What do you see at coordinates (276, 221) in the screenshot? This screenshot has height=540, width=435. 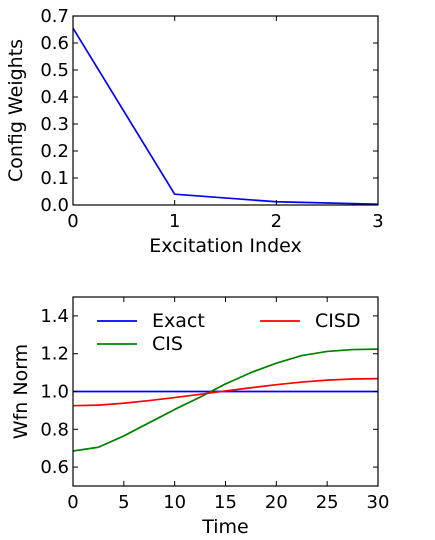 I see `x-tick-label: 2` at bounding box center [276, 221].